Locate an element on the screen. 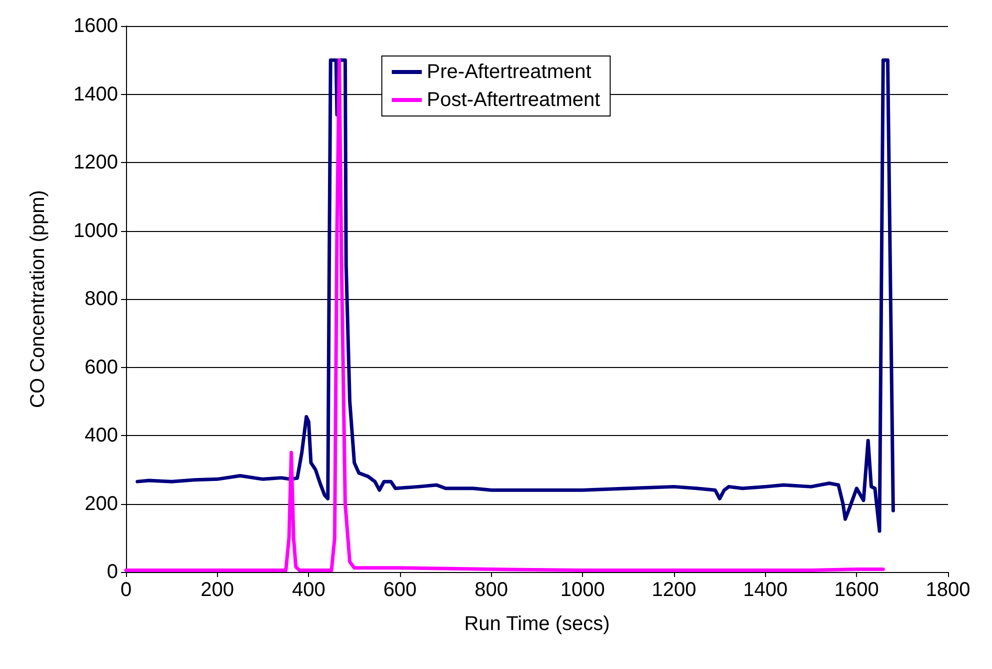  y-tick-label: 200 is located at coordinates (101, 503).